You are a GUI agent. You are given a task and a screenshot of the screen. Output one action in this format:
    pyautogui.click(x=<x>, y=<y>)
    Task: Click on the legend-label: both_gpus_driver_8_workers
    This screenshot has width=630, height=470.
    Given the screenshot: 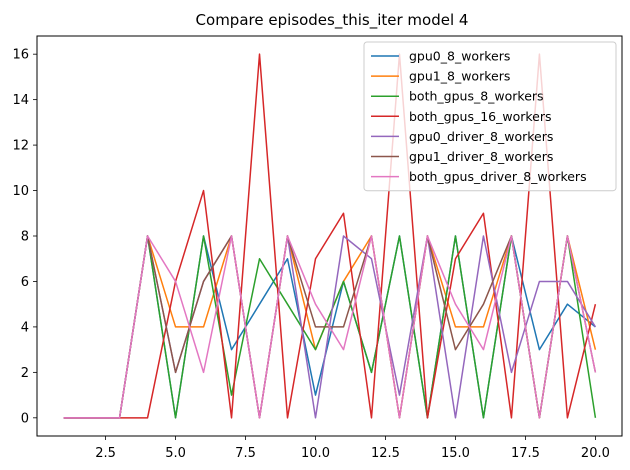 What is the action you would take?
    pyautogui.click(x=498, y=176)
    